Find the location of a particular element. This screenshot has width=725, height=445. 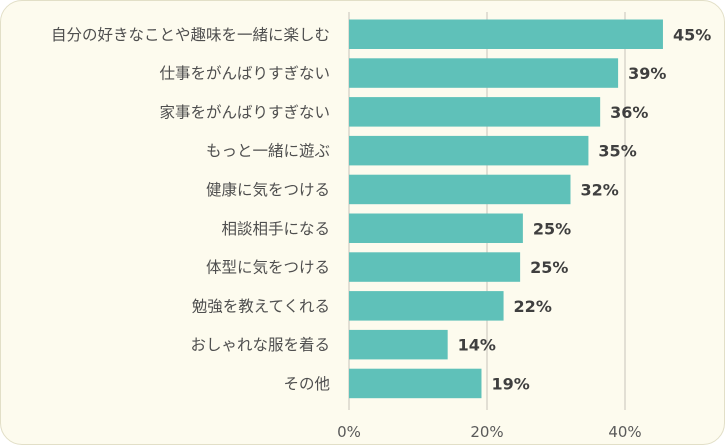

category-label: 相談相手になる is located at coordinates (275, 229).